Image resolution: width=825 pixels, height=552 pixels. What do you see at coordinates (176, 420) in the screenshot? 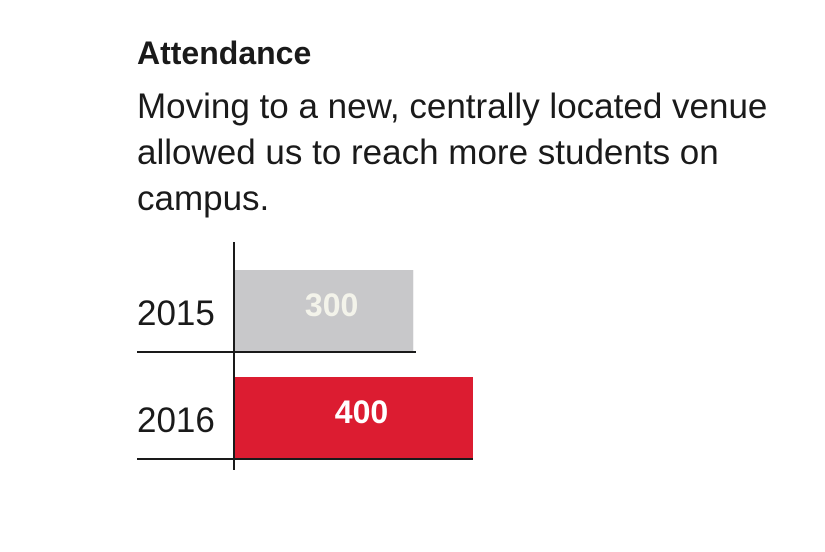
I see `category-label-2016: 2016` at bounding box center [176, 420].